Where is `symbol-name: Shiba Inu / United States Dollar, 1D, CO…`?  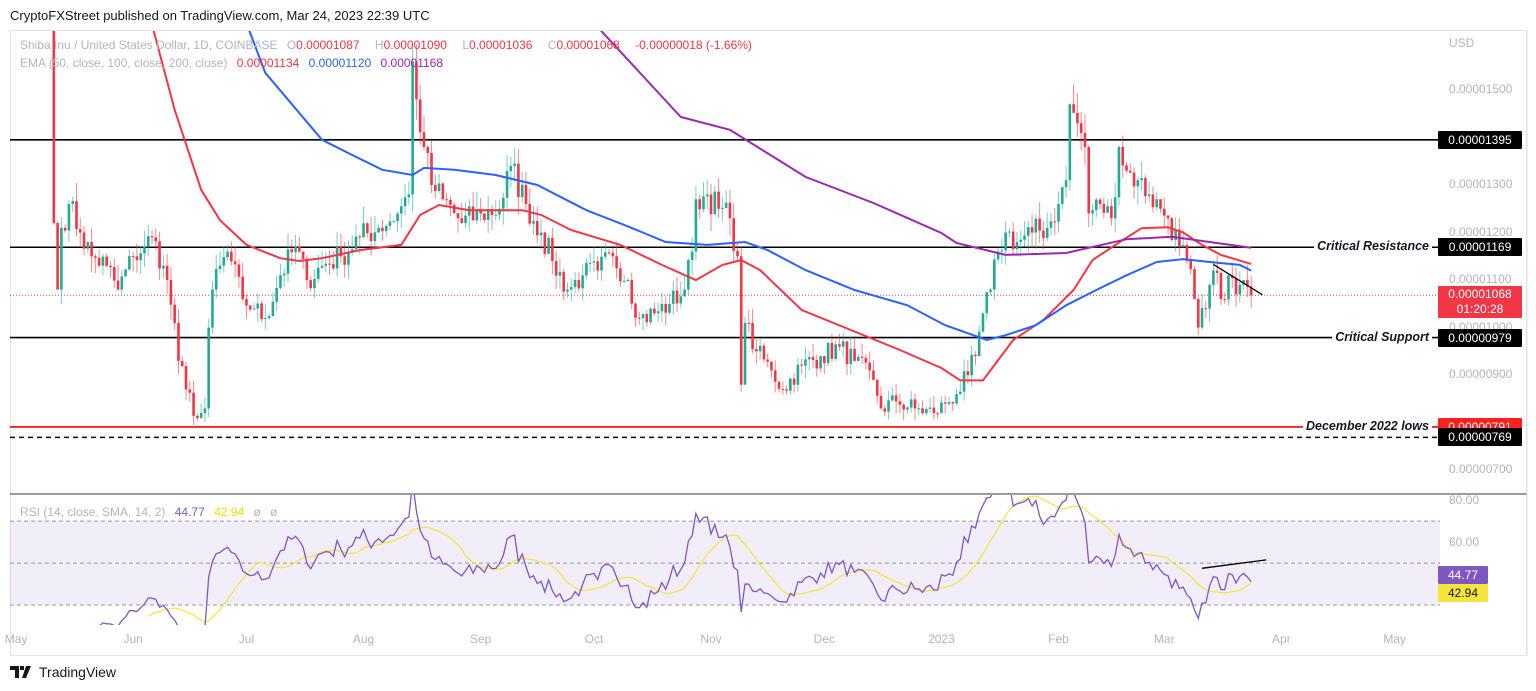 symbol-name: Shiba Inu / United States Dollar, 1D, CO… is located at coordinates (149, 45).